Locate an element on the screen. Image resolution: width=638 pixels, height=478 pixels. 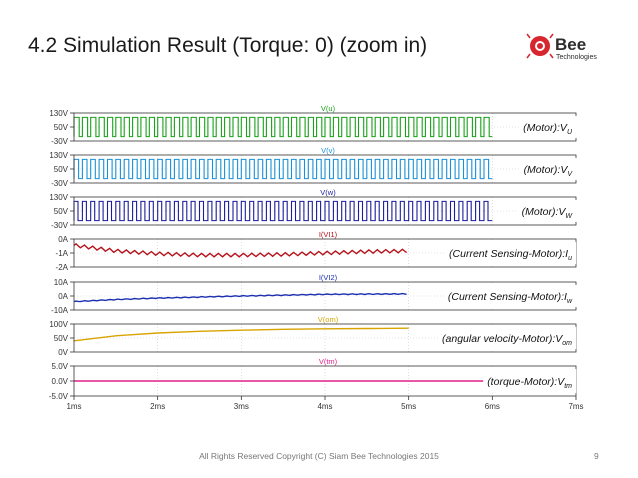
bee-logo: Bee Technologies is located at coordinates (561, 47).